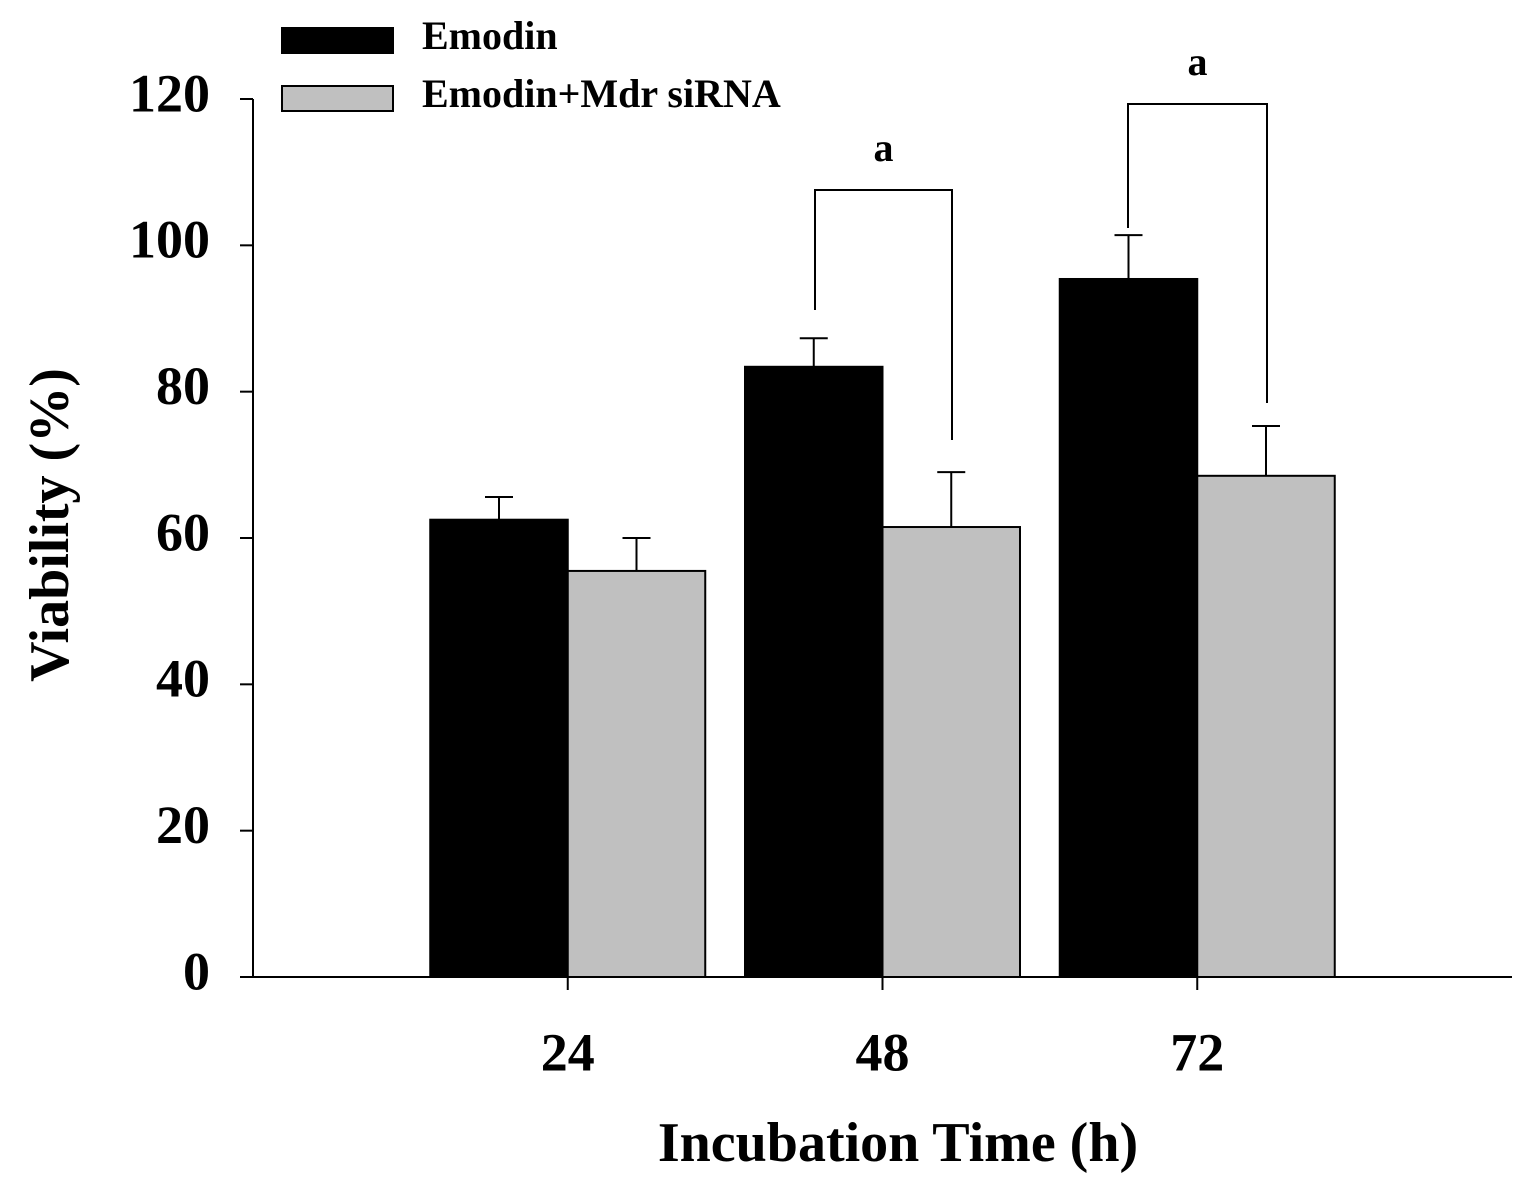  I want to click on y-tick-label: 20, so click(183, 825).